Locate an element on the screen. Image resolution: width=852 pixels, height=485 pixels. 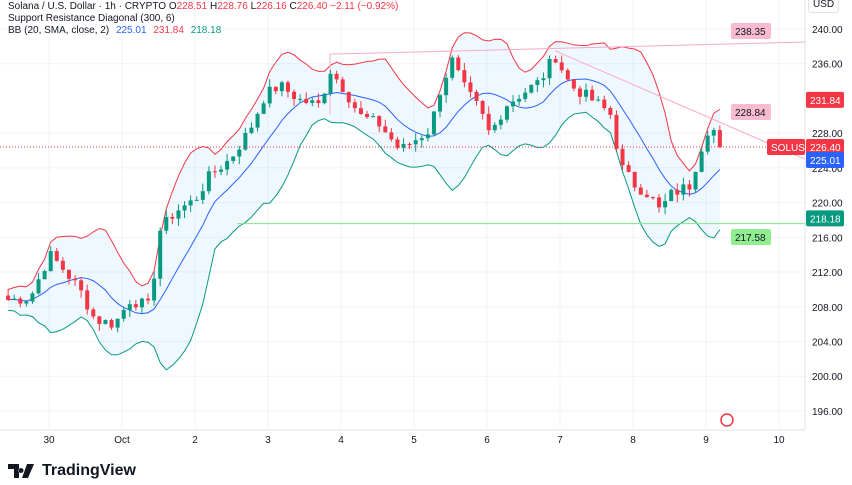
resistance-line is located at coordinates (568, 48).